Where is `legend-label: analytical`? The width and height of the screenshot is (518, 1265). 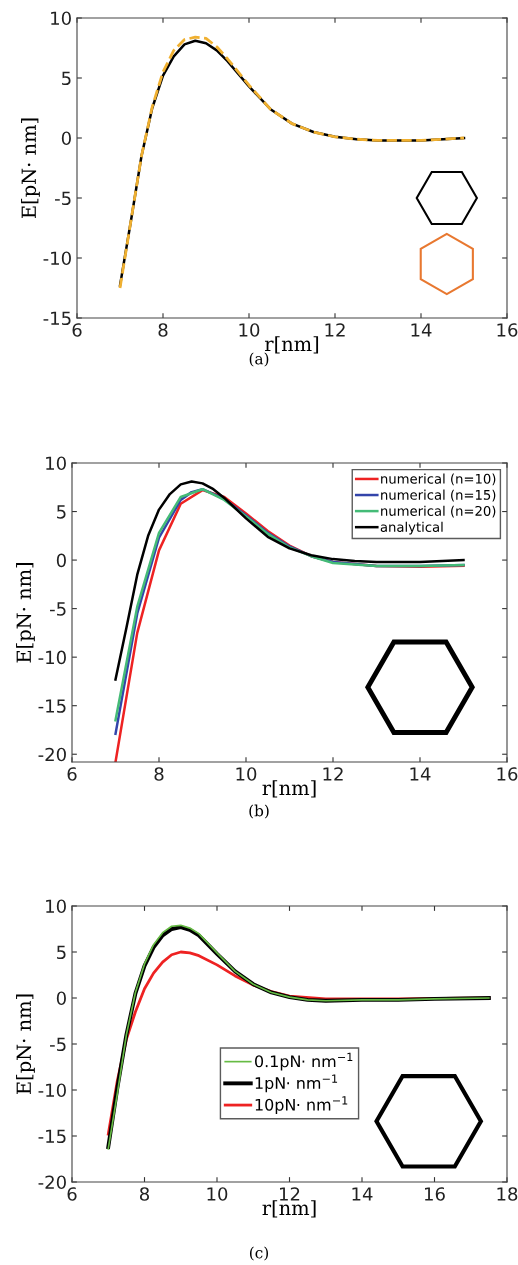 legend-label: analytical is located at coordinates (411, 528).